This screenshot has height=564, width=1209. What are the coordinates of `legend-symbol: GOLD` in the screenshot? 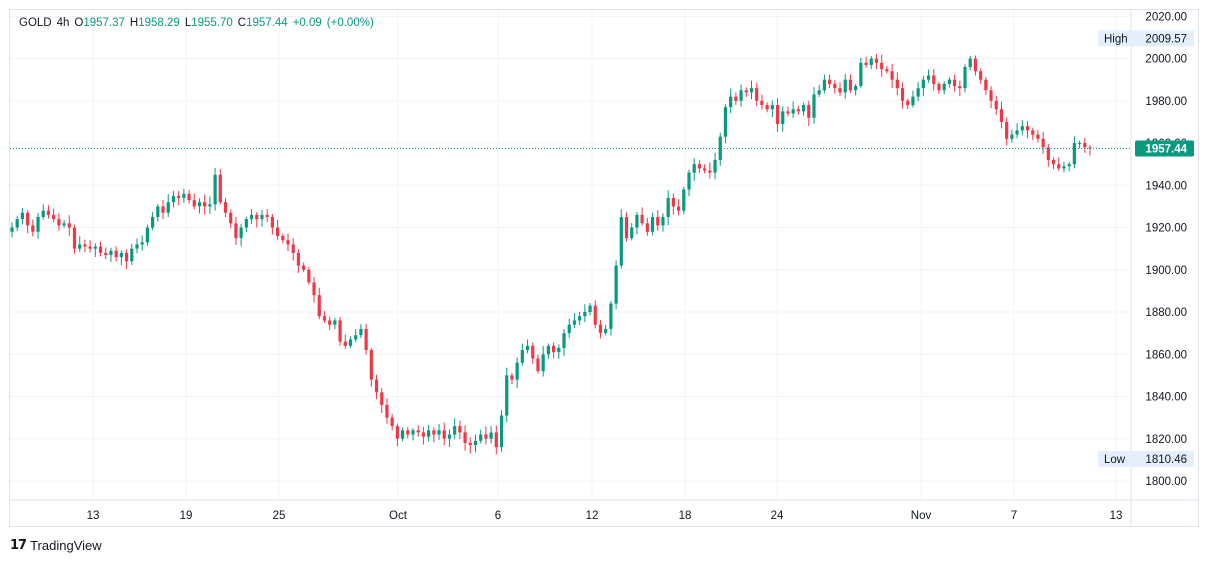 It's located at (35, 23).